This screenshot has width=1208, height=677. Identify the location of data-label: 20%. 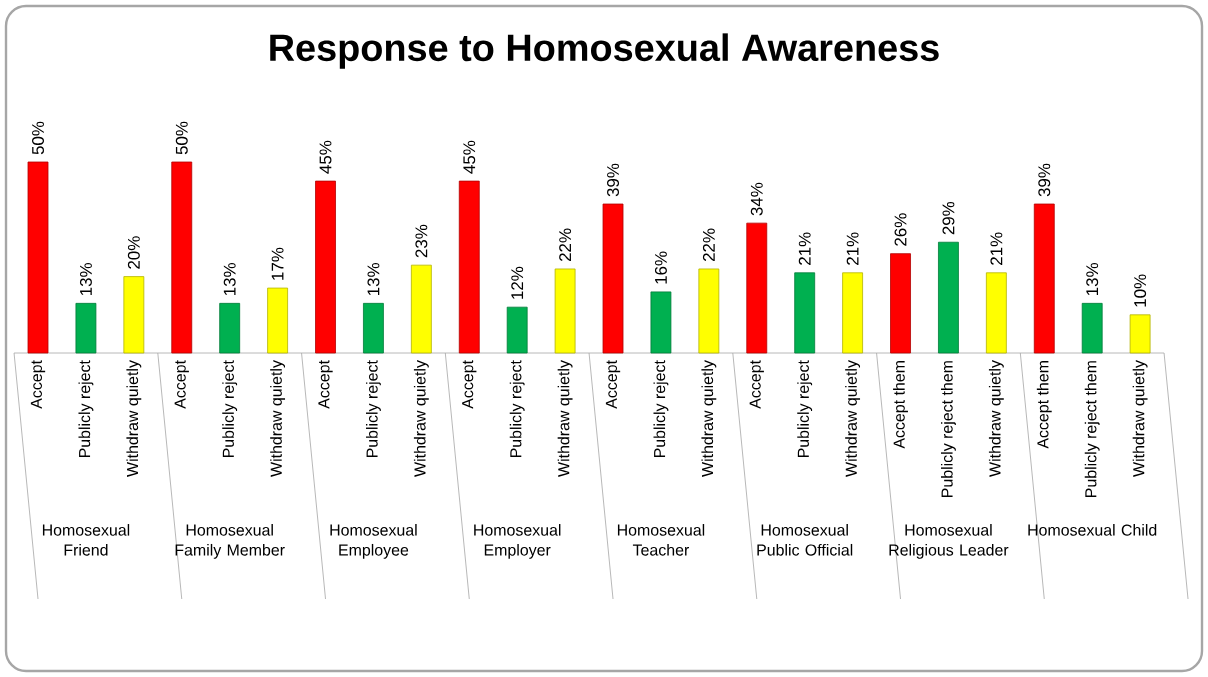
(133, 252).